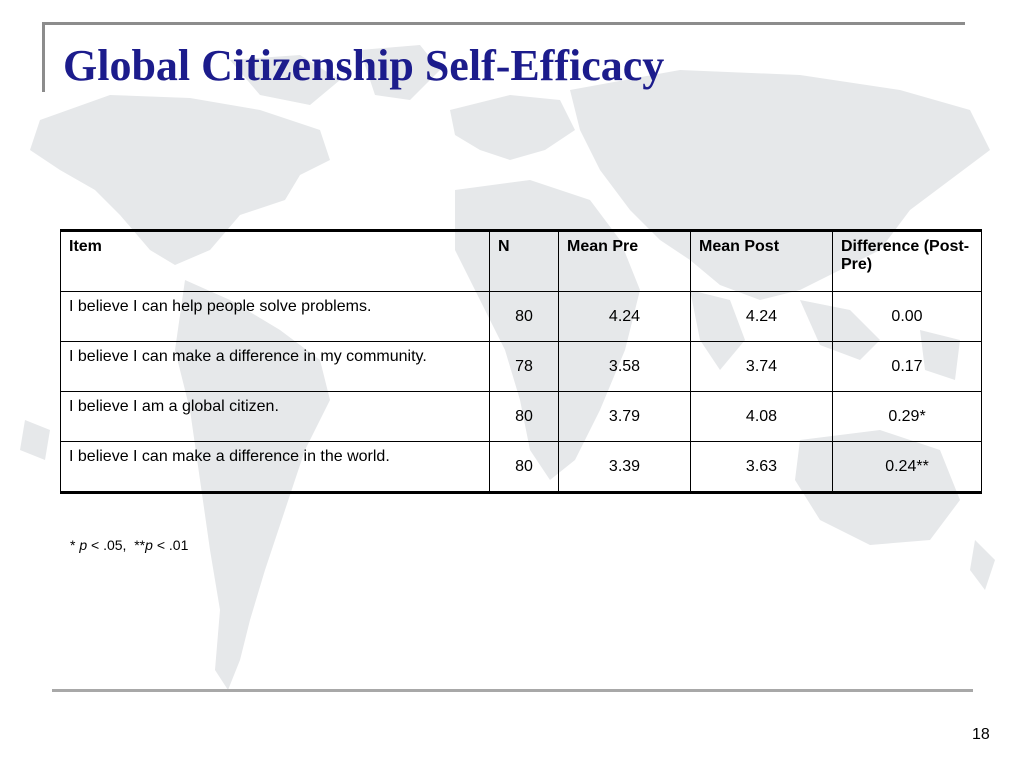 The height and width of the screenshot is (768, 1024). I want to click on cell-mean-post: 3.74, so click(761, 366).